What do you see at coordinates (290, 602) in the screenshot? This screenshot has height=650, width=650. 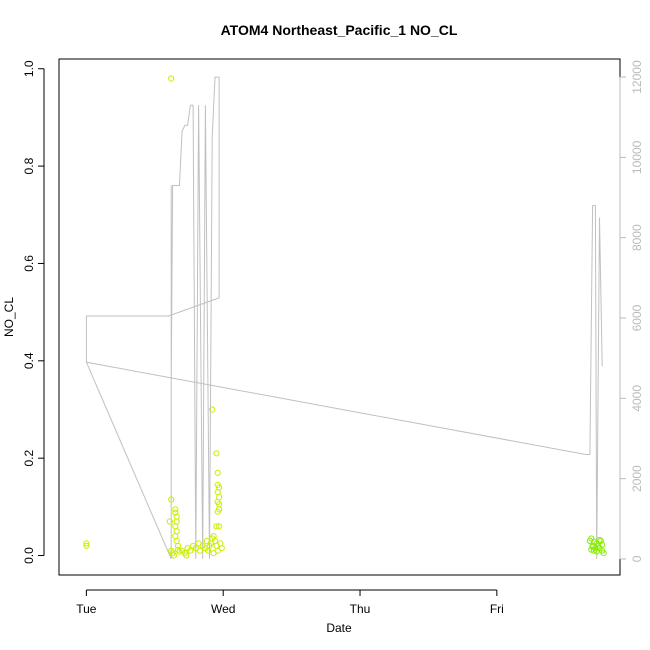 I see `x-axis: Tue Wed Thu Fri` at bounding box center [290, 602].